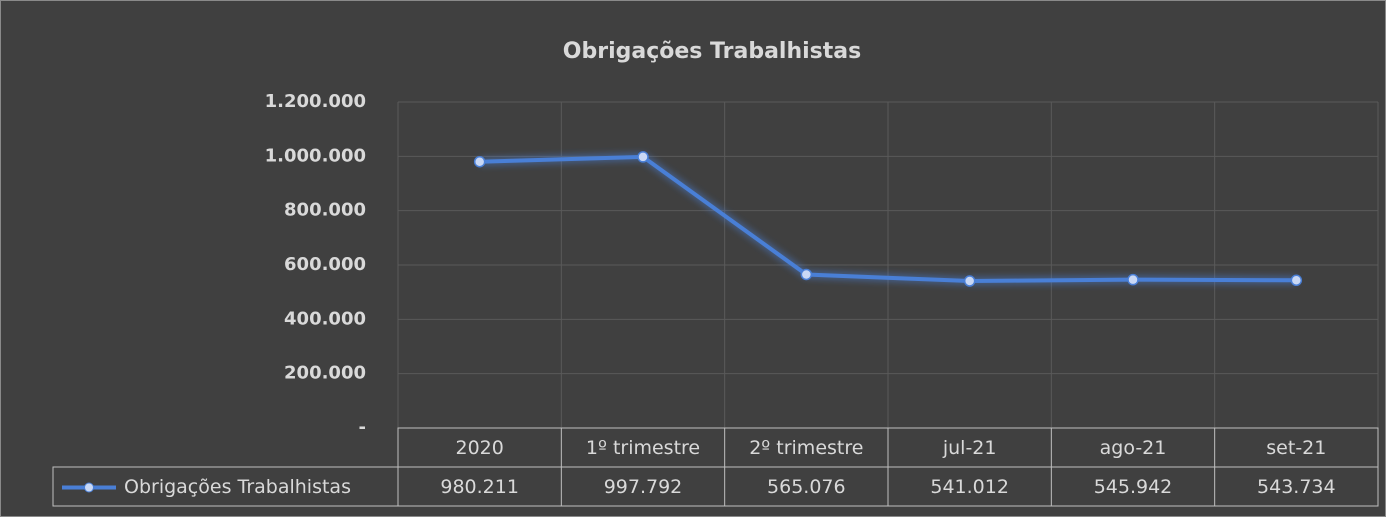 The width and height of the screenshot is (1386, 517). What do you see at coordinates (1133, 487) in the screenshot?
I see `table-value: 545.942` at bounding box center [1133, 487].